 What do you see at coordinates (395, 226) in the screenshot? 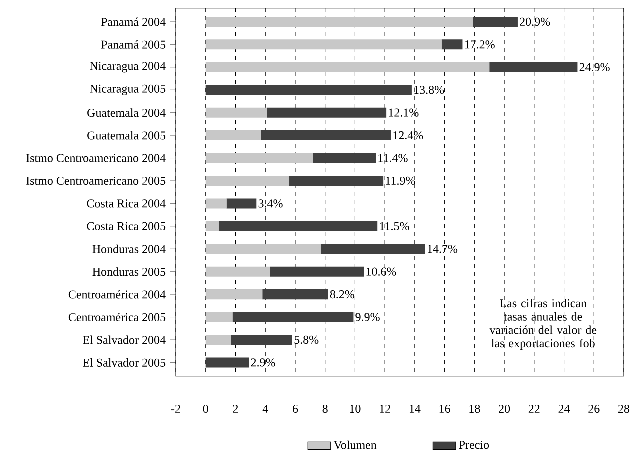
I see `total-label: 11.5%` at bounding box center [395, 226].